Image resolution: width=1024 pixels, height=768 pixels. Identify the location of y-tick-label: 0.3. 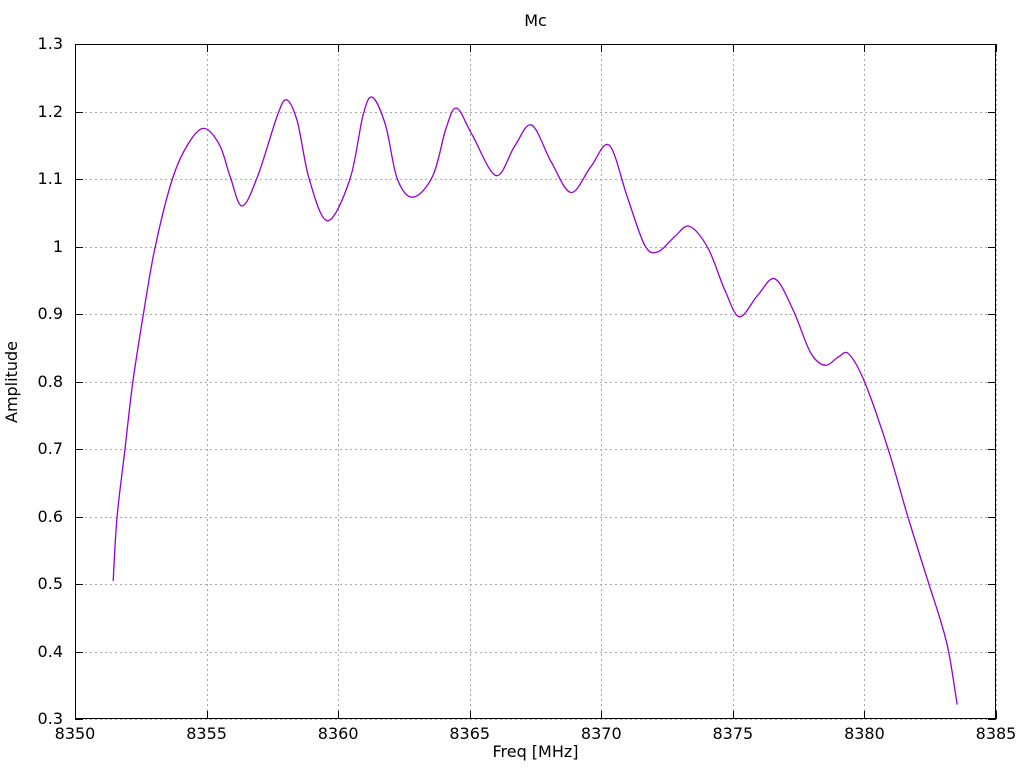
(50, 718).